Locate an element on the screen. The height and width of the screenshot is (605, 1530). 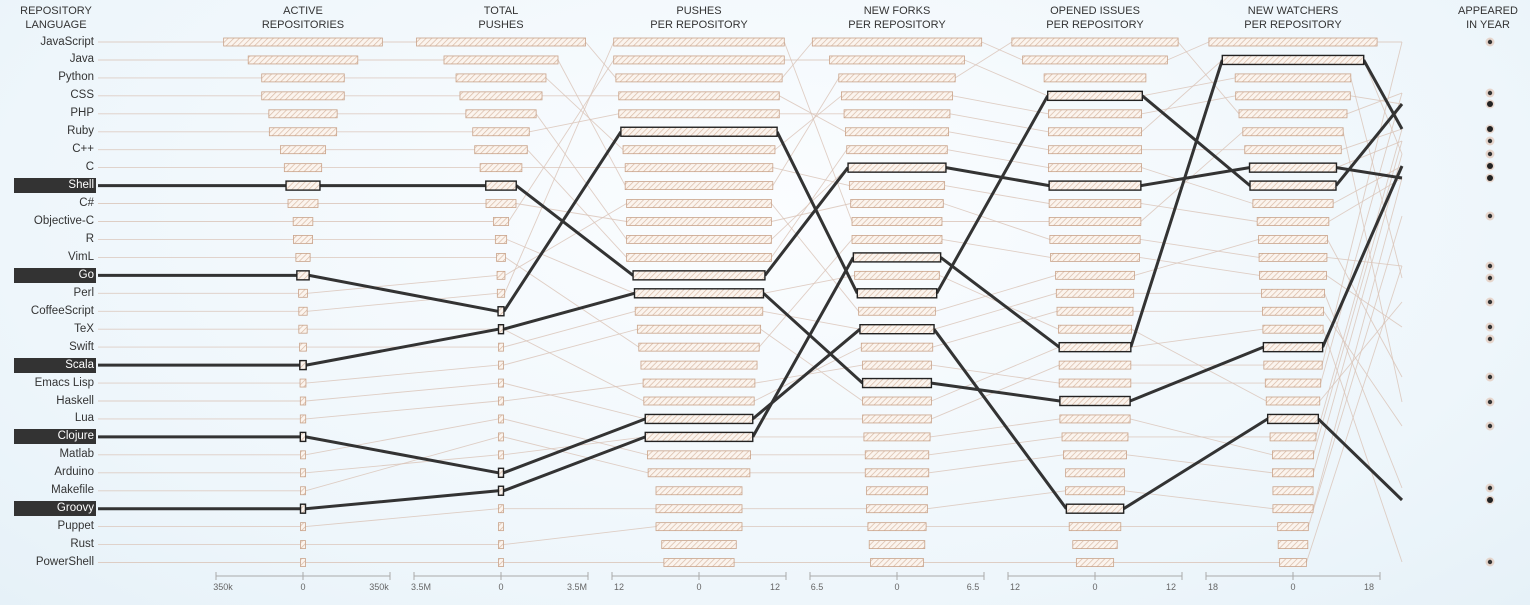
connector-line is located at coordinates (750, 194).